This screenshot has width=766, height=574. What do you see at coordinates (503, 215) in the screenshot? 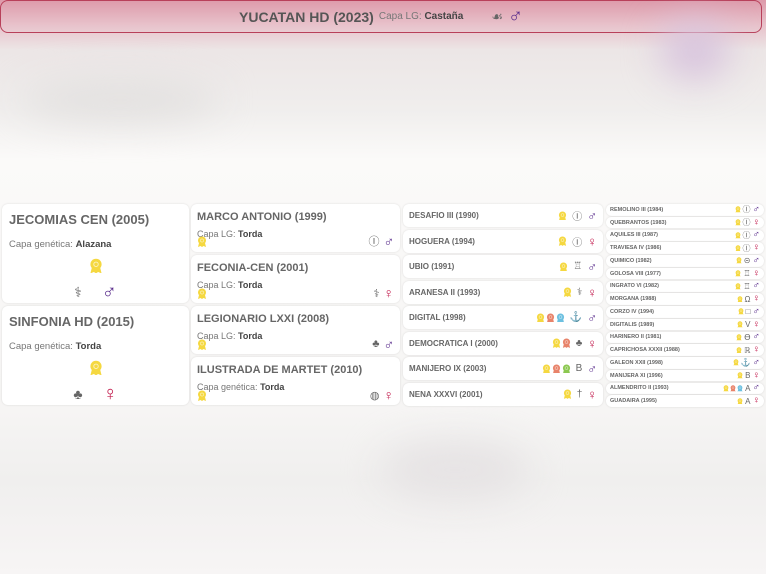
I see `horse-card: DESAFIO III (1990) Ⓘ ♂` at bounding box center [503, 215].